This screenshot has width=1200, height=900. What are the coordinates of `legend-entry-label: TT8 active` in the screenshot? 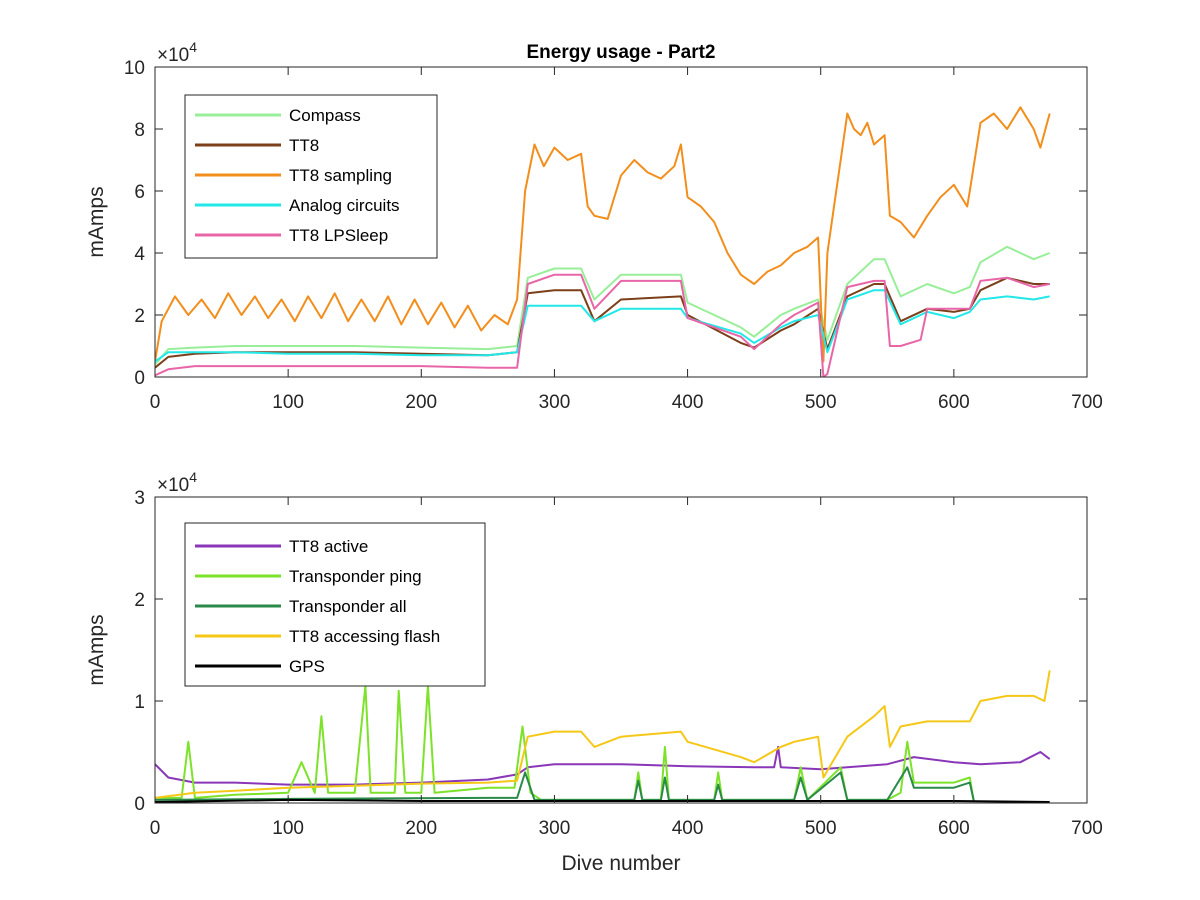 It's located at (328, 546).